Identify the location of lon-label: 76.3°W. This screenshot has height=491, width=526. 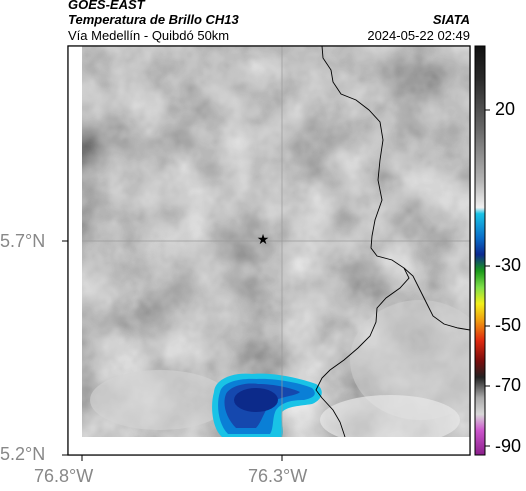
(278, 476).